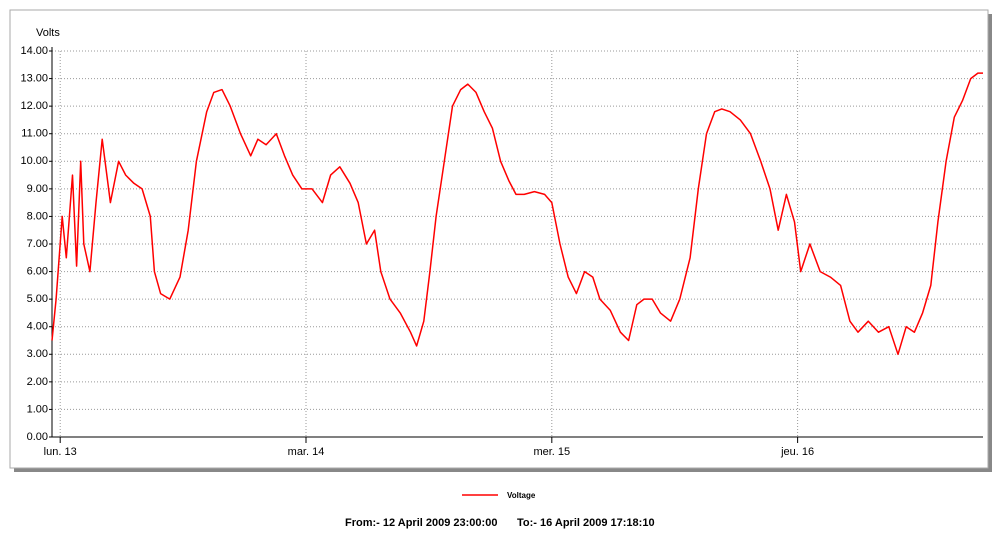  What do you see at coordinates (34, 106) in the screenshot?
I see `y-tick-label: 12.00` at bounding box center [34, 106].